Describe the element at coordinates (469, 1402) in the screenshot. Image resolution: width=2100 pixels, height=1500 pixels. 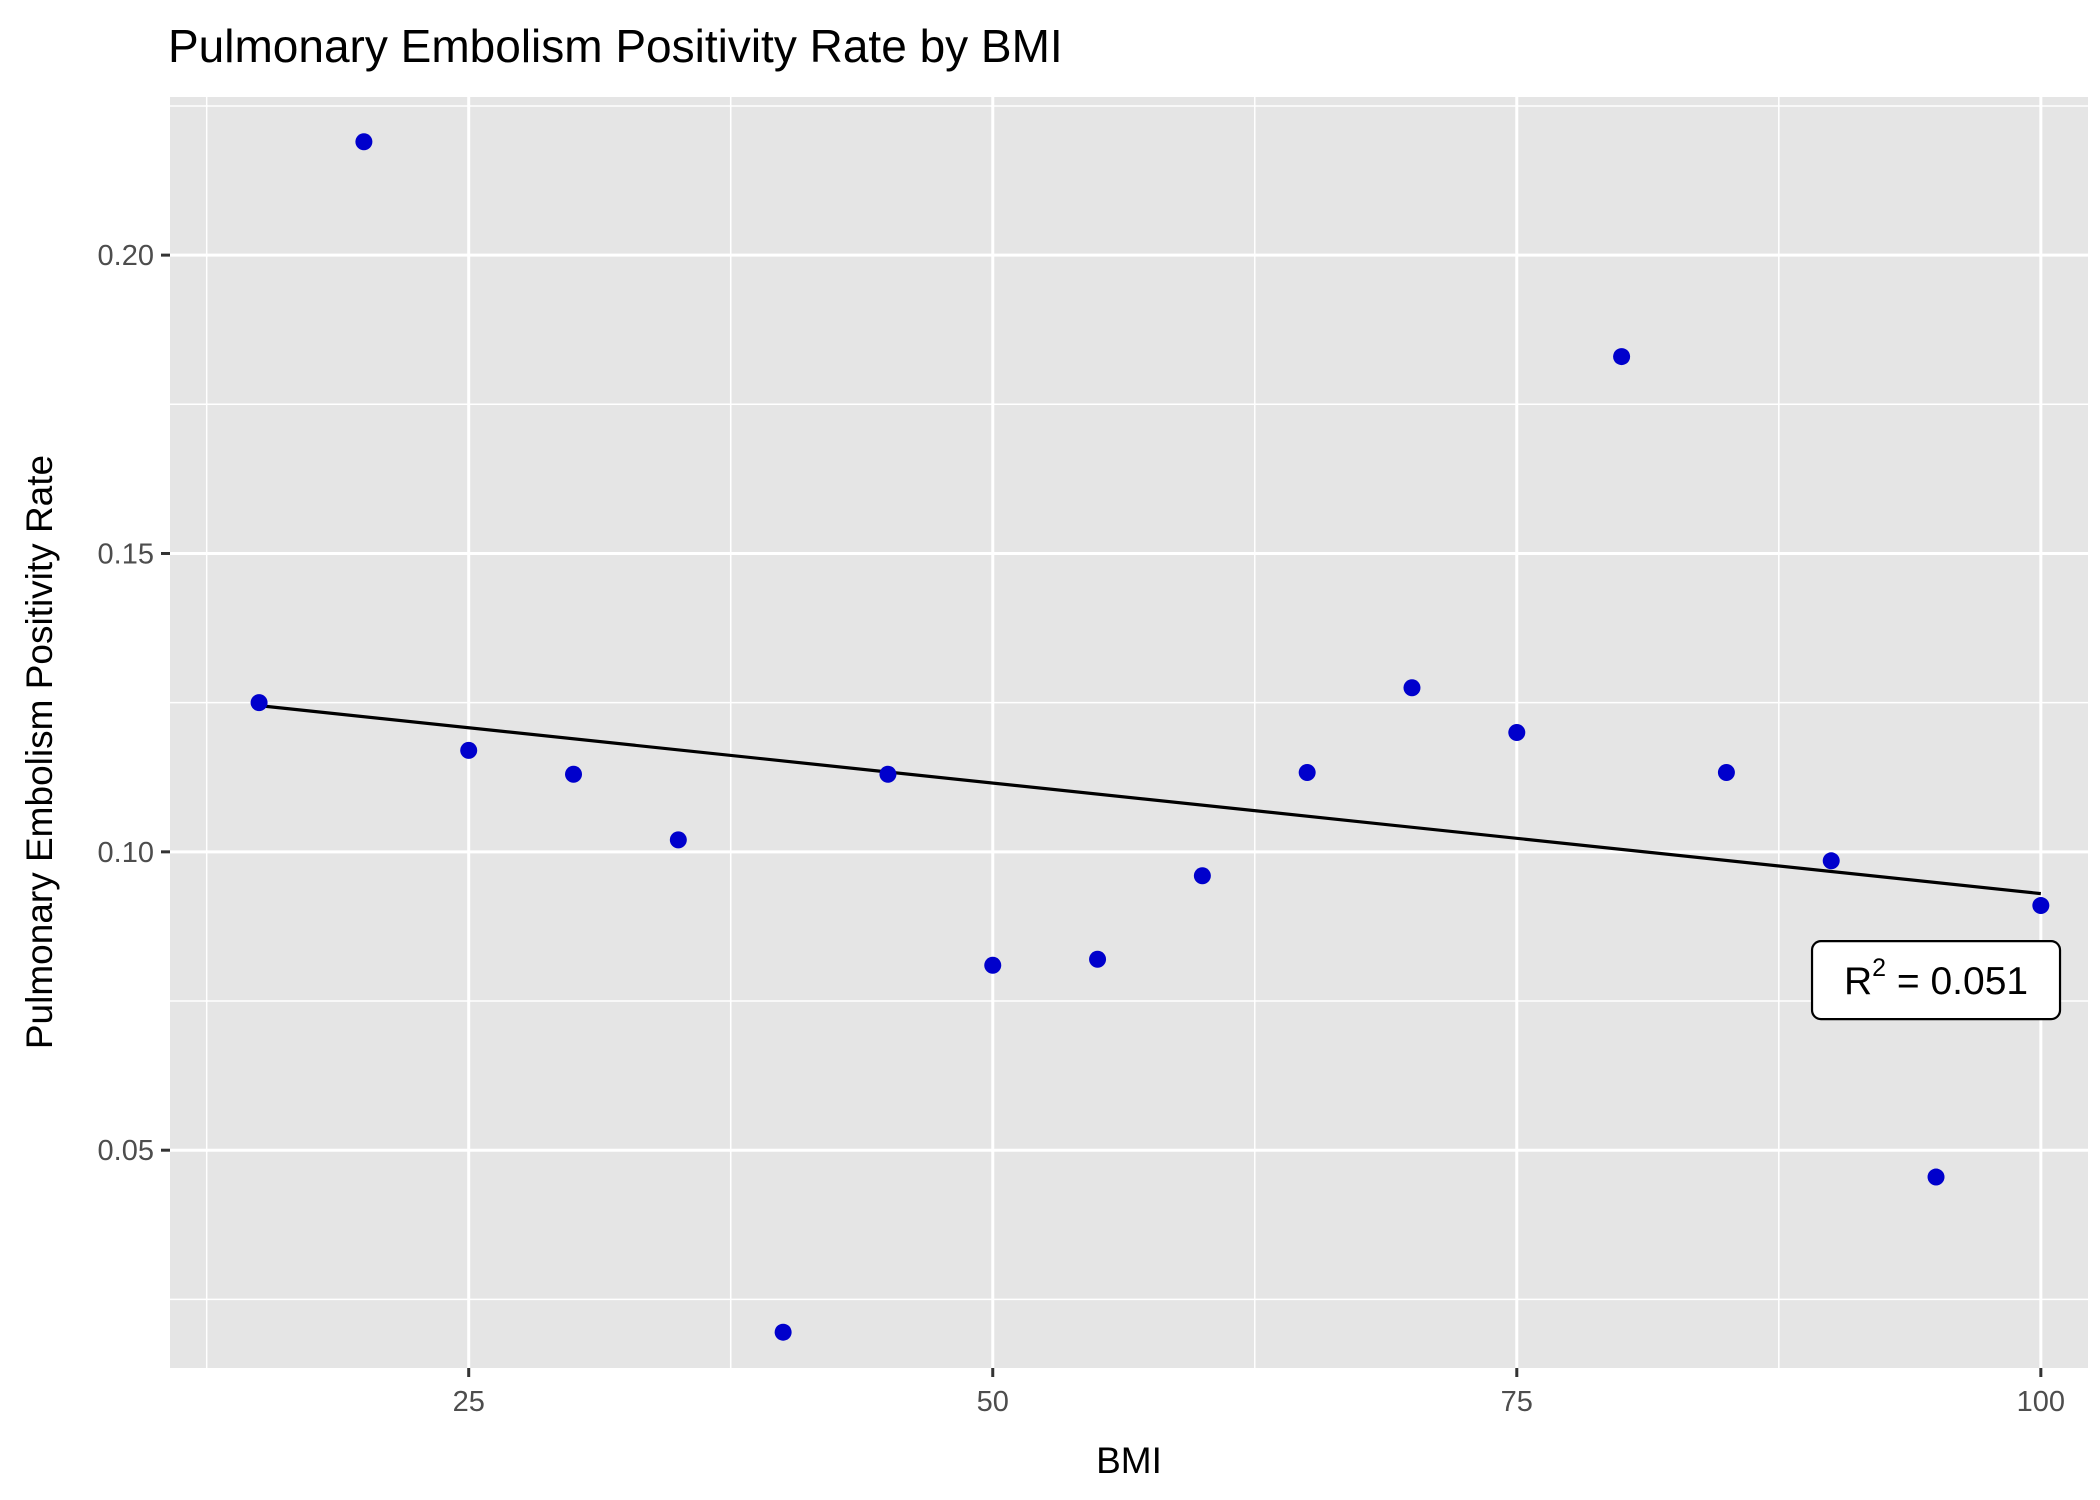
I see `x-tick-label: 25` at that location.